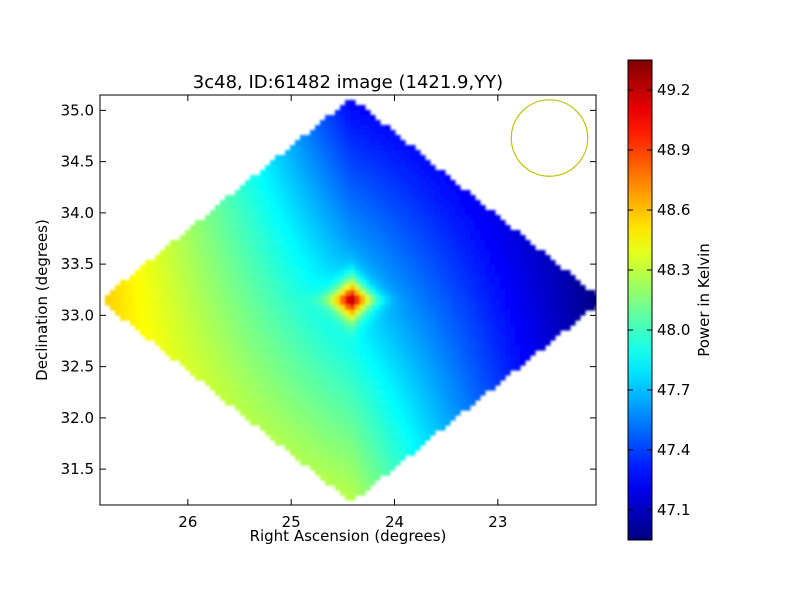  I want to click on x-tick-label: 23, so click(497, 522).